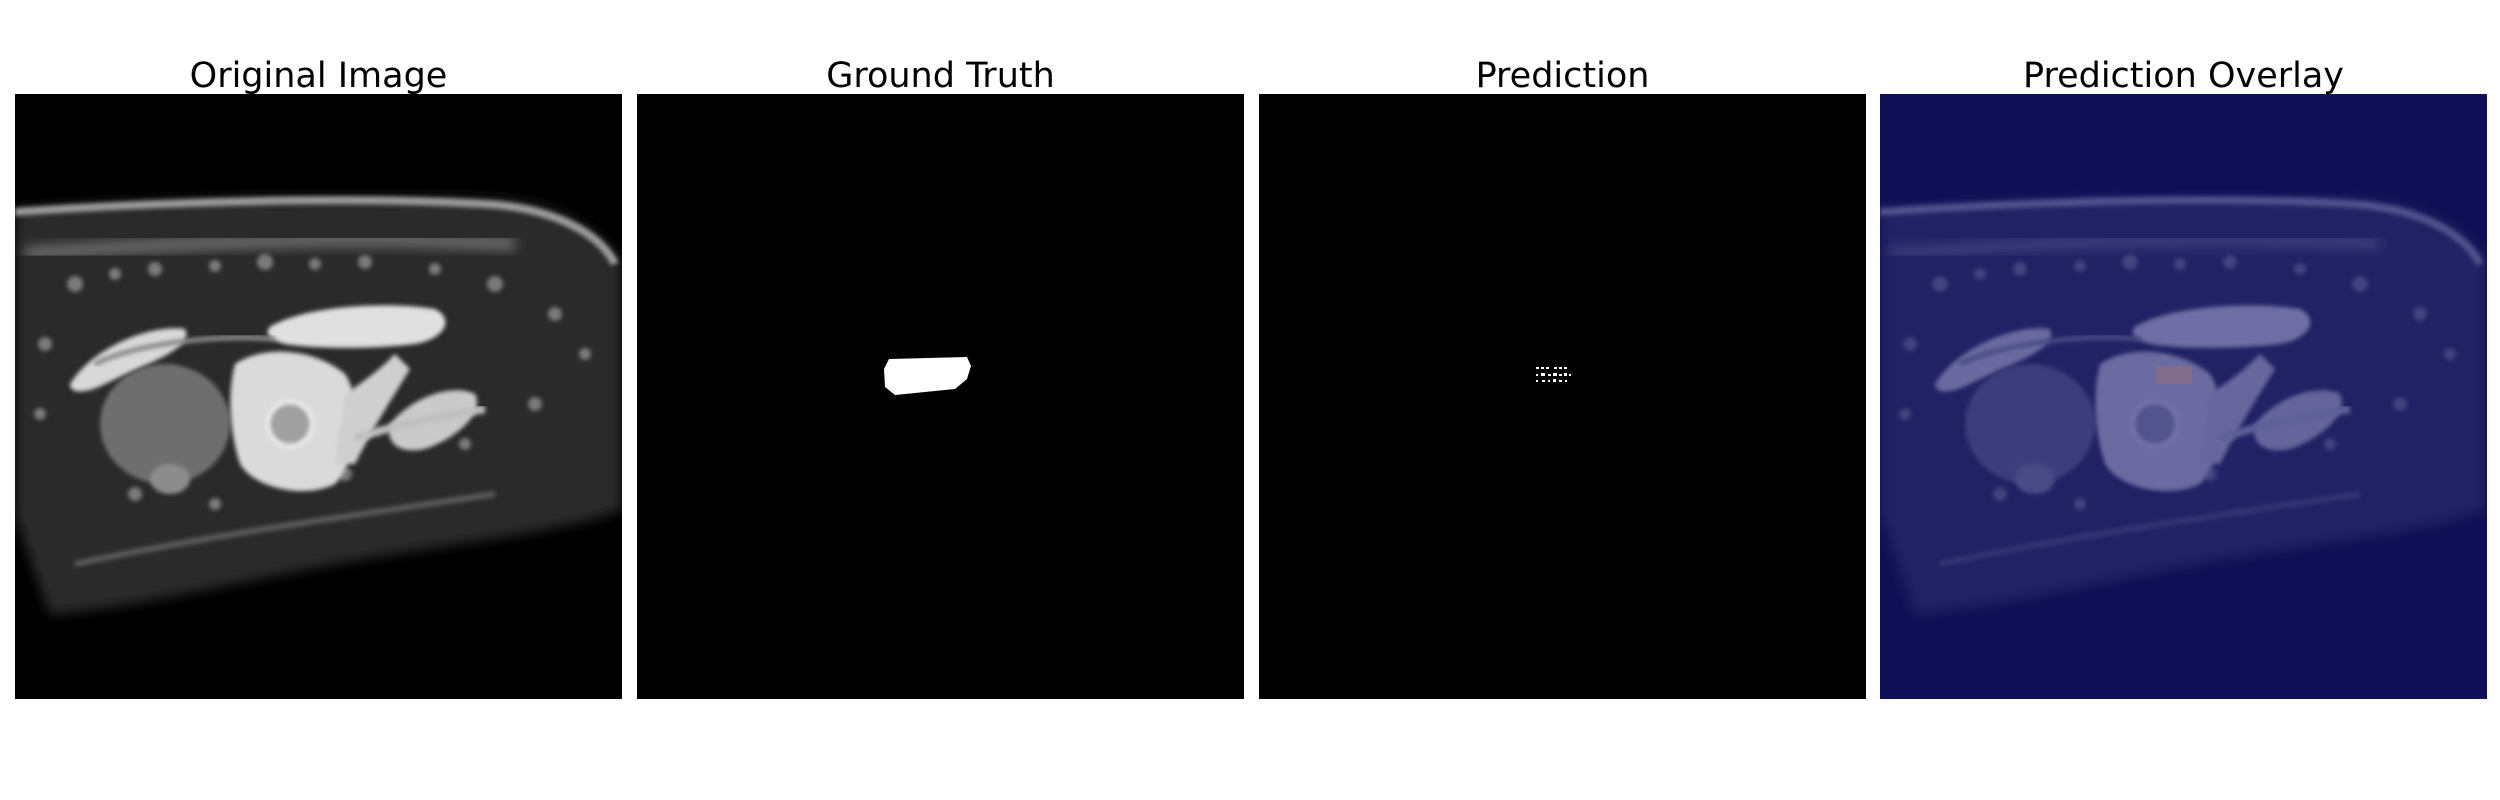  What do you see at coordinates (1562, 76) in the screenshot?
I see `panel-title: Prediction` at bounding box center [1562, 76].